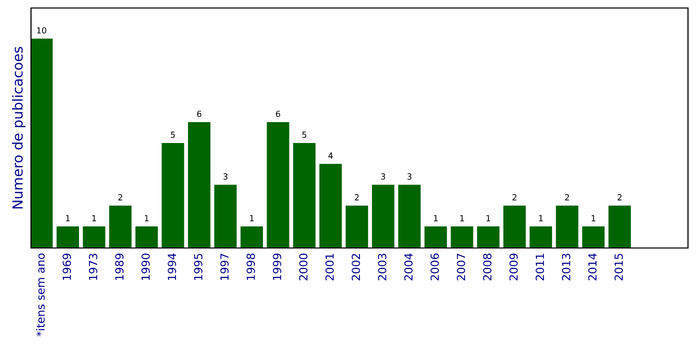 The image size is (699, 348). I want to click on y-axis-title: Numero de publicacoes, so click(19, 127).